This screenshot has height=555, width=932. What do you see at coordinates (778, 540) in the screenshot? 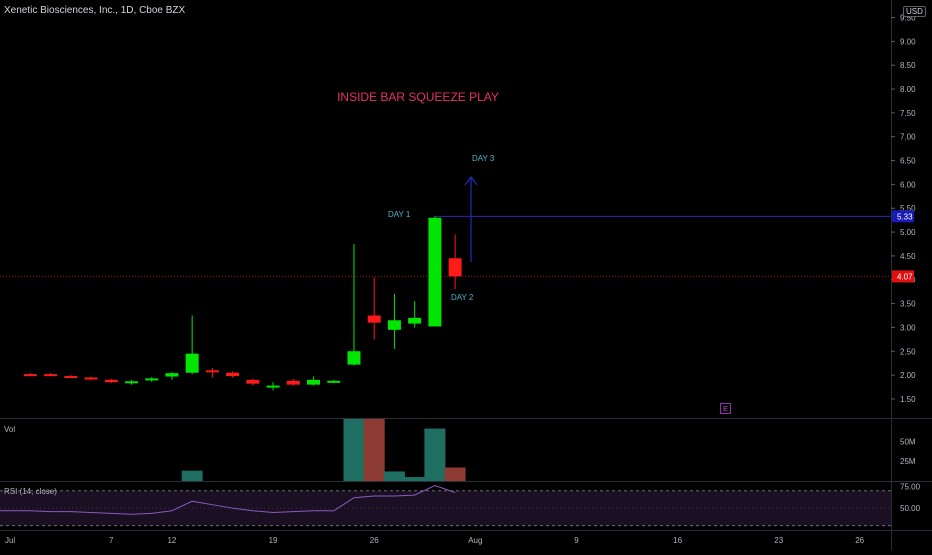
I see `time-tick-label: 23` at bounding box center [778, 540].